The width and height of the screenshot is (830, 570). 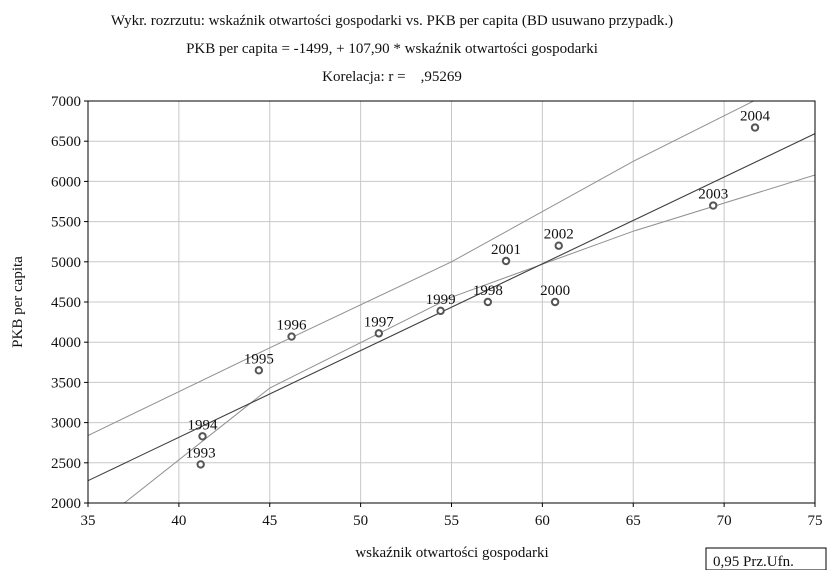 What do you see at coordinates (66, 223) in the screenshot?
I see `y-tick-label: 5500` at bounding box center [66, 223].